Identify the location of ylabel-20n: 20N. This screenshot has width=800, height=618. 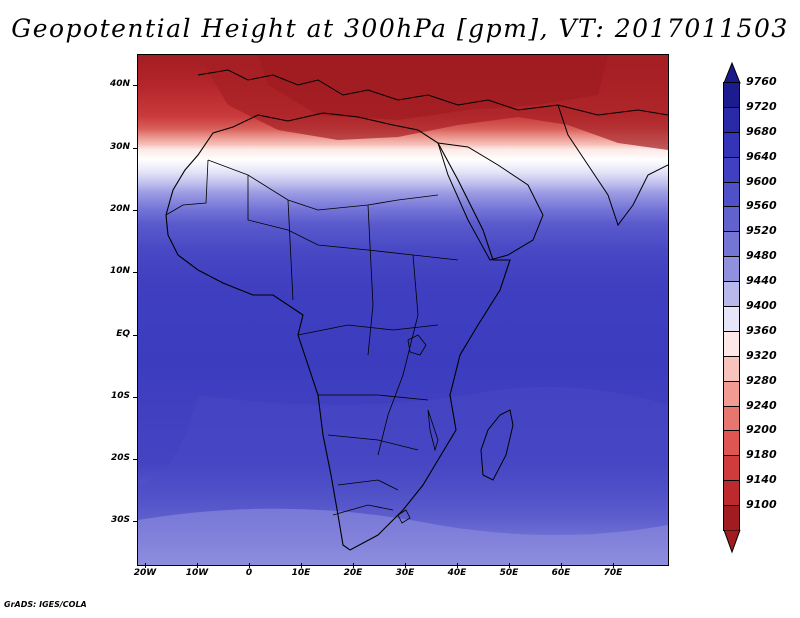
(119, 209).